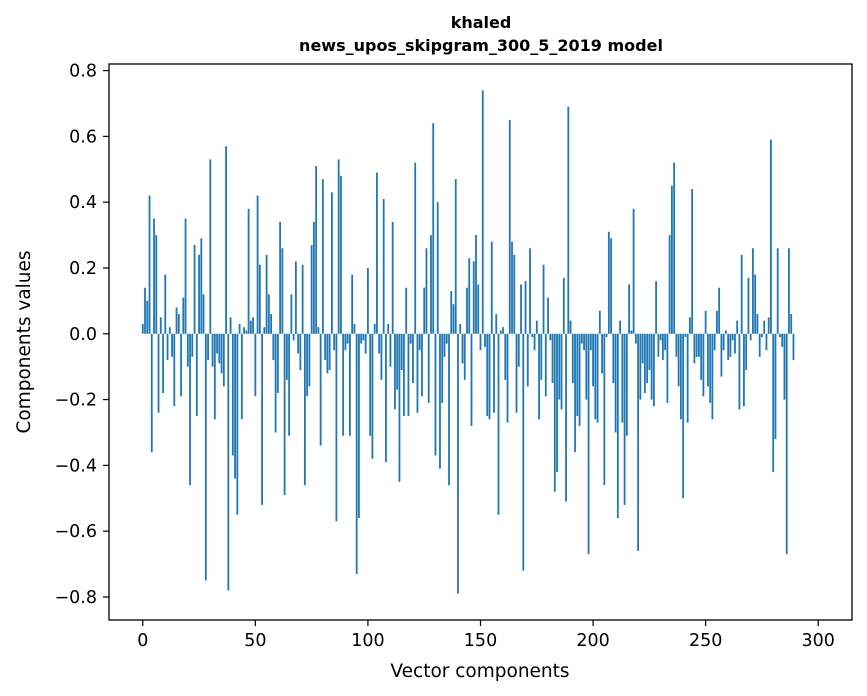 This screenshot has width=867, height=696. Describe the element at coordinates (481, 45) in the screenshot. I see `chart-title-line2: news_upos_skipgram_300_5_2019 model` at that location.